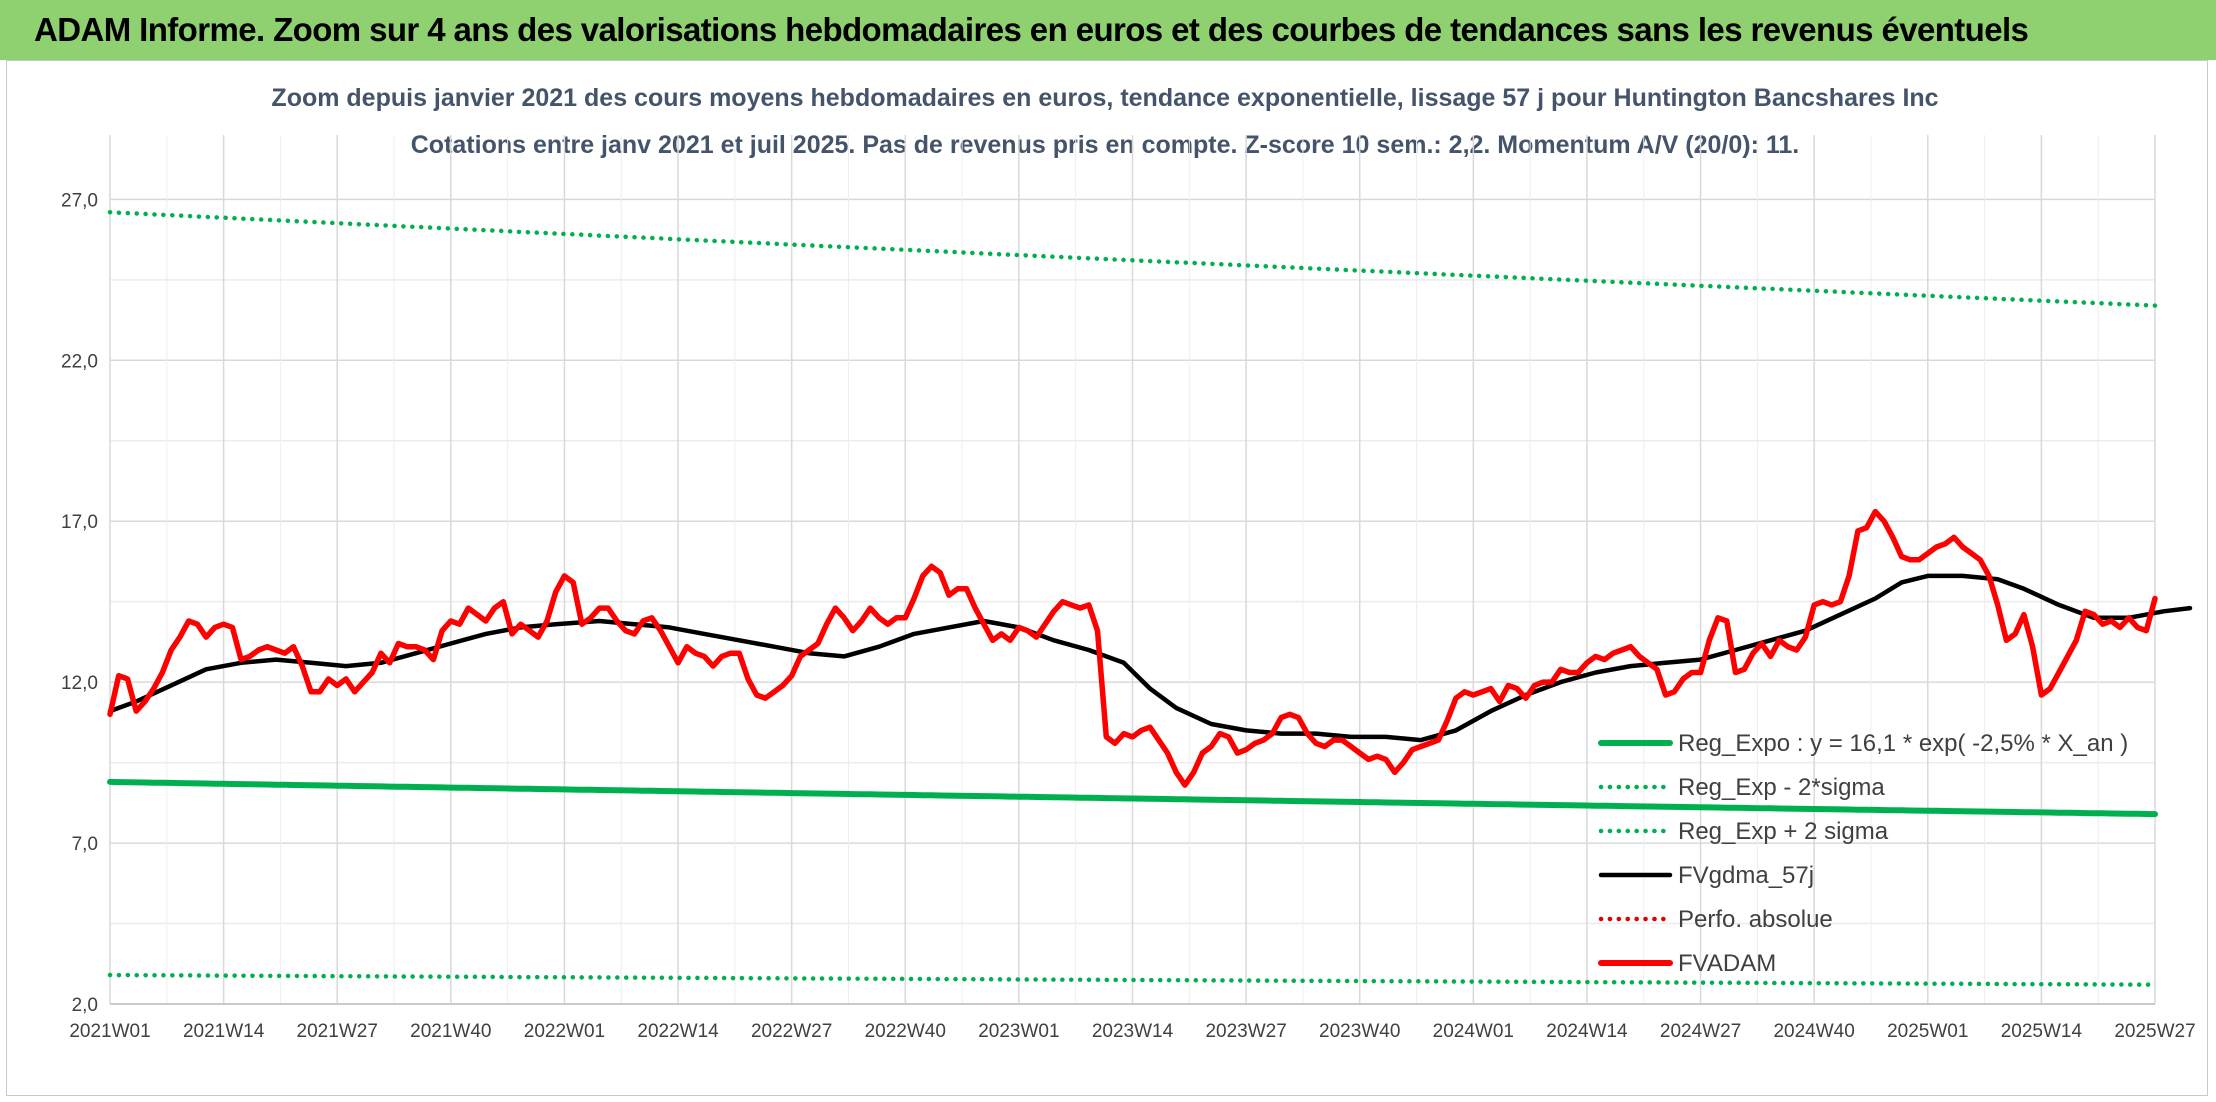 The width and height of the screenshot is (2216, 1102). Describe the element at coordinates (1132, 258) in the screenshot. I see `reg-exp-plus-2sigma-line` at that location.